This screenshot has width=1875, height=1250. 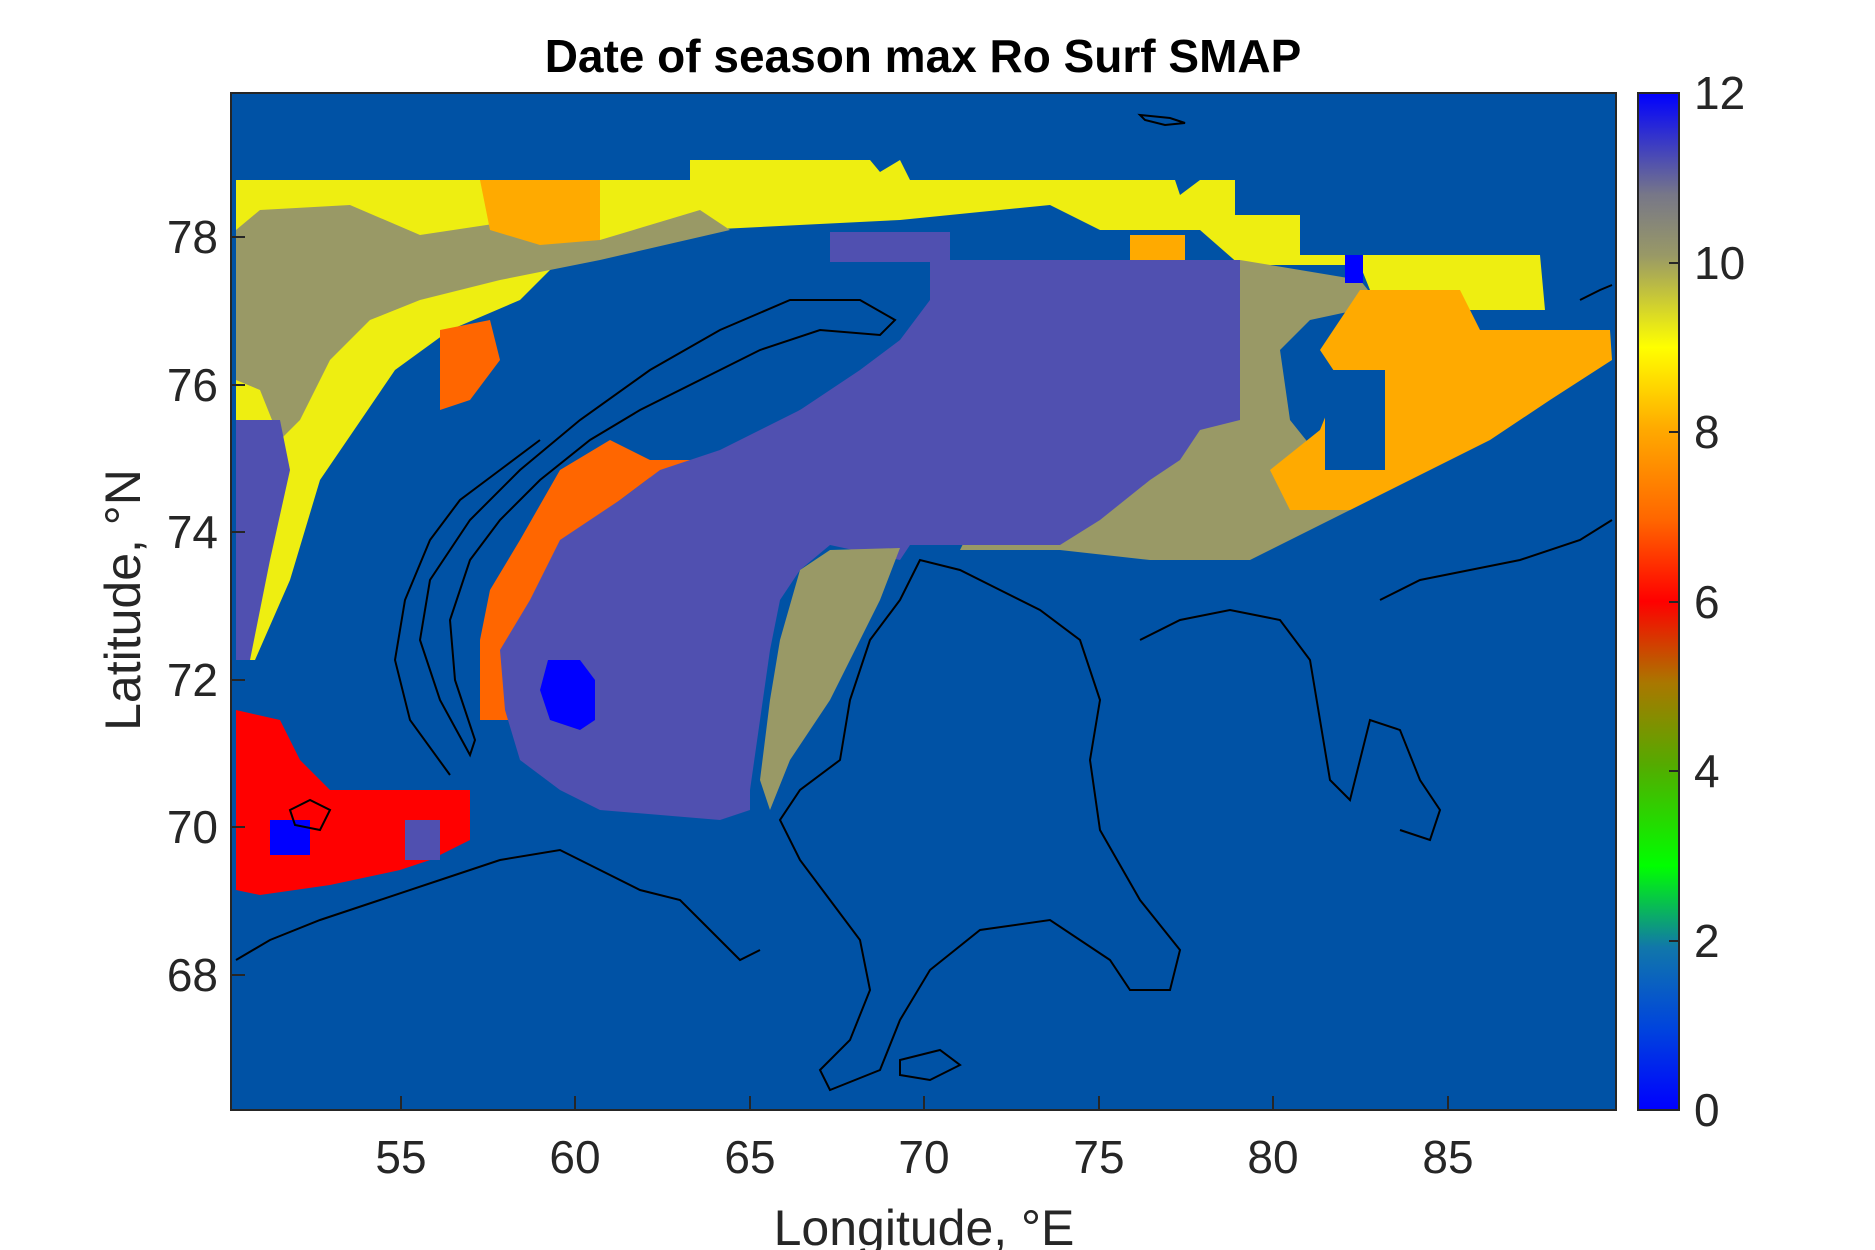 What do you see at coordinates (1354, 269) in the screenshot?
I see `region-east-inner-blue` at bounding box center [1354, 269].